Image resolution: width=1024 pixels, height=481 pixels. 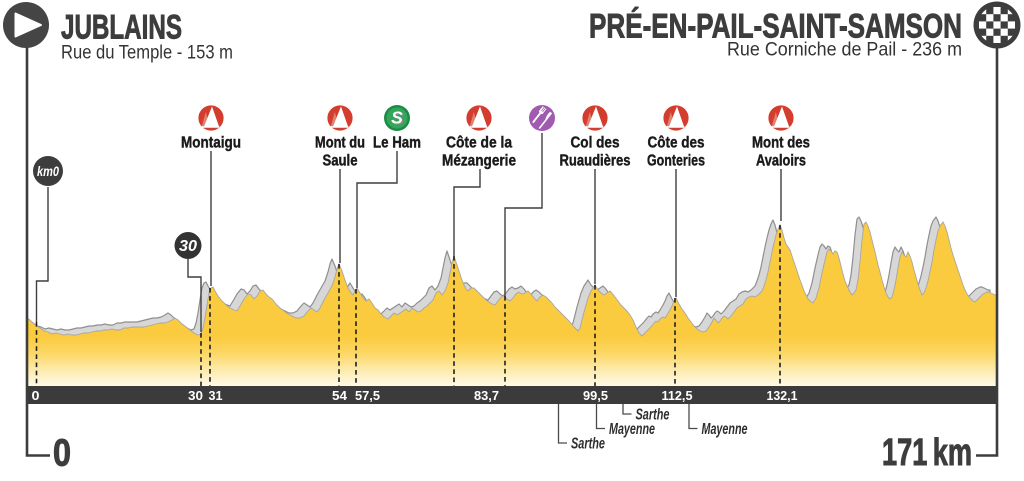 I want to click on svg-text: Mont des, so click(x=781, y=143).